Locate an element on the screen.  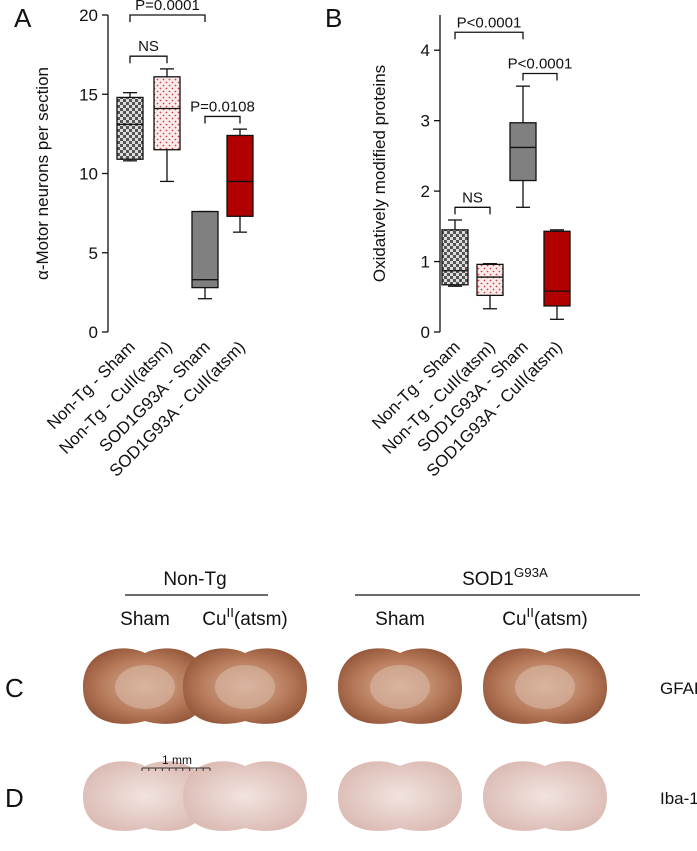
group-label-sup: G93A is located at coordinates (531, 572).